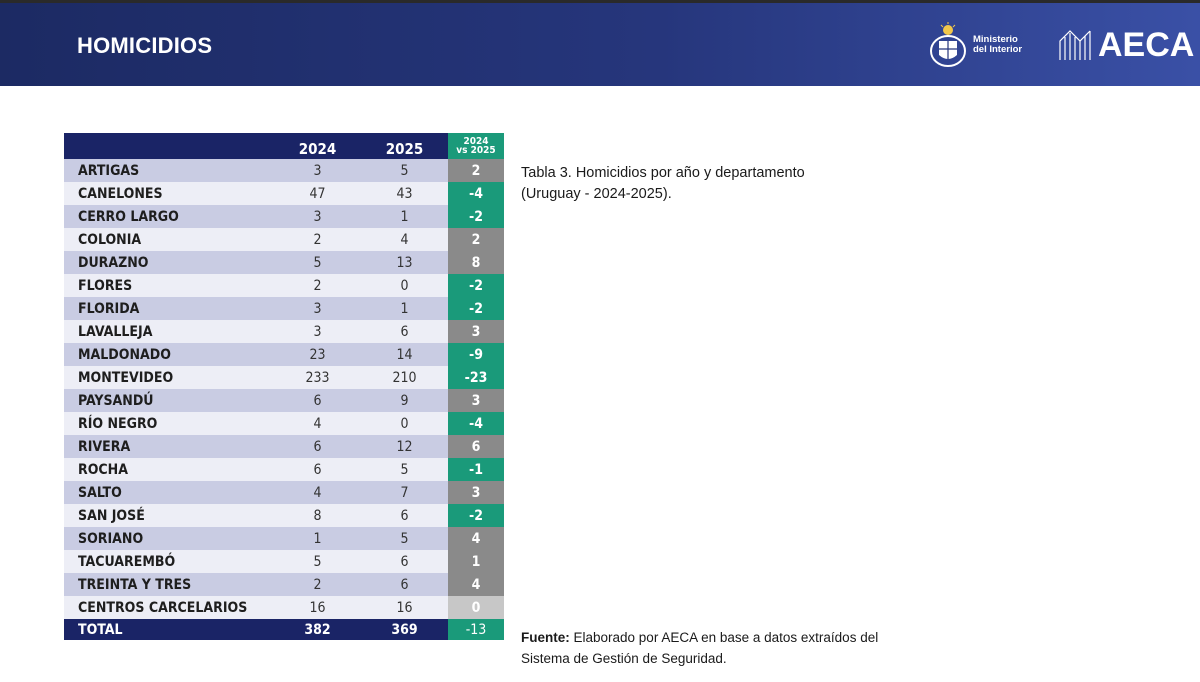 Image resolution: width=1200 pixels, height=682 pixels. What do you see at coordinates (169, 561) in the screenshot?
I see `department-cell: TACUAREMBÓ` at bounding box center [169, 561].